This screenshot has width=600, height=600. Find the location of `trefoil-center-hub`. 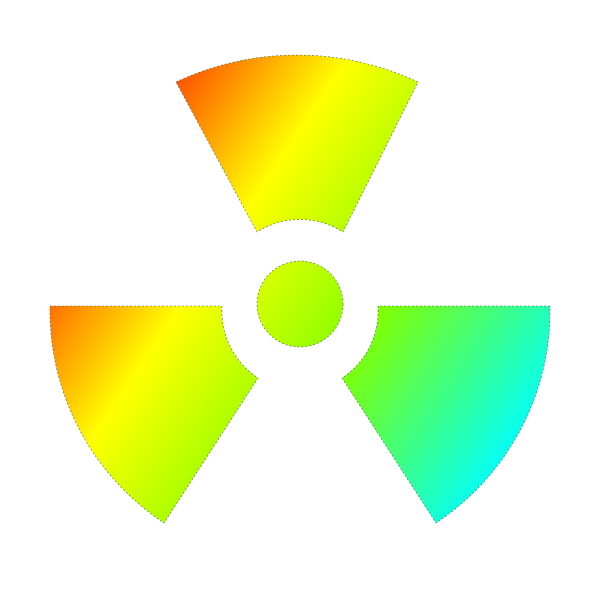

trefoil-center-hub is located at coordinates (300, 304).